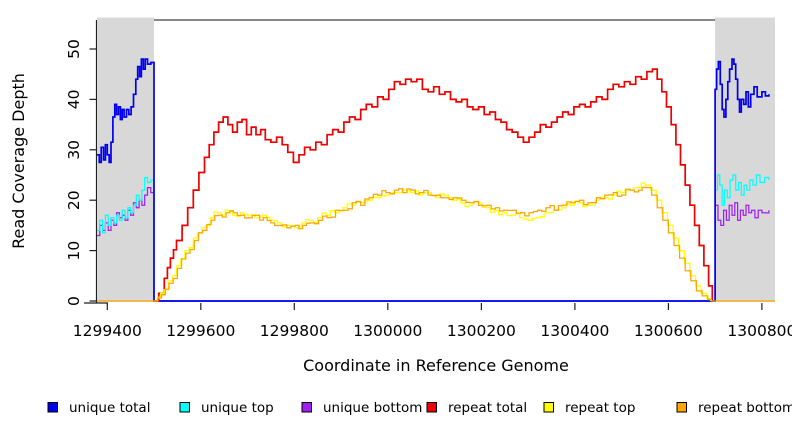  Describe the element at coordinates (74, 100) in the screenshot. I see `y-tick-label: 40` at that location.